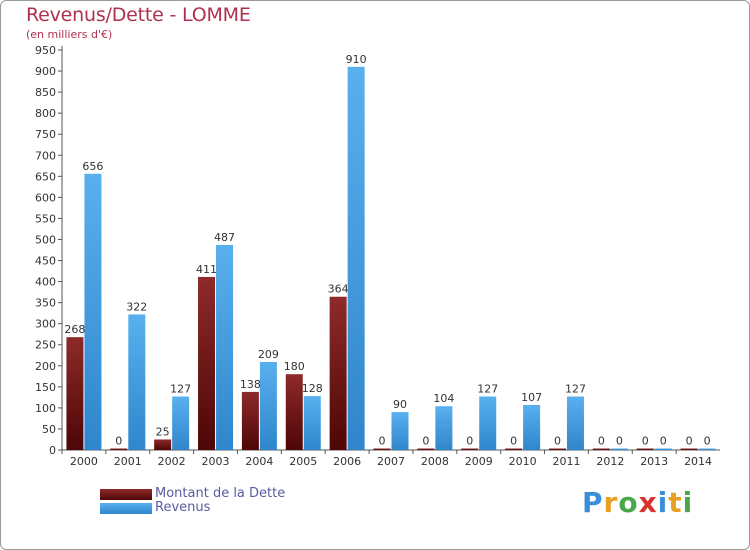  Describe the element at coordinates (52, 450) in the screenshot. I see `y-tick-label: 0` at that location.